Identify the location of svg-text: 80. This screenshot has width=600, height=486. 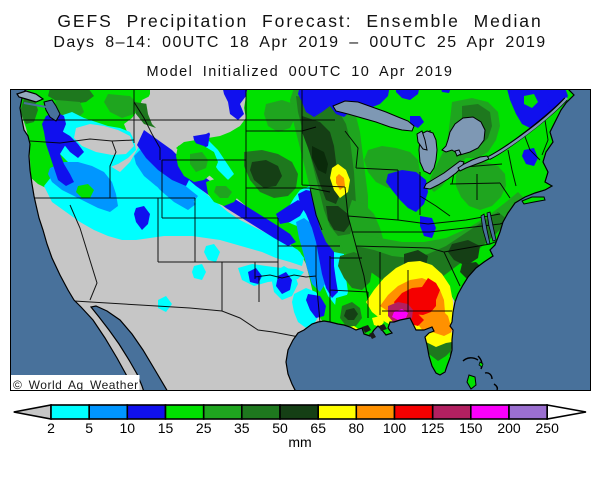
(357, 428).